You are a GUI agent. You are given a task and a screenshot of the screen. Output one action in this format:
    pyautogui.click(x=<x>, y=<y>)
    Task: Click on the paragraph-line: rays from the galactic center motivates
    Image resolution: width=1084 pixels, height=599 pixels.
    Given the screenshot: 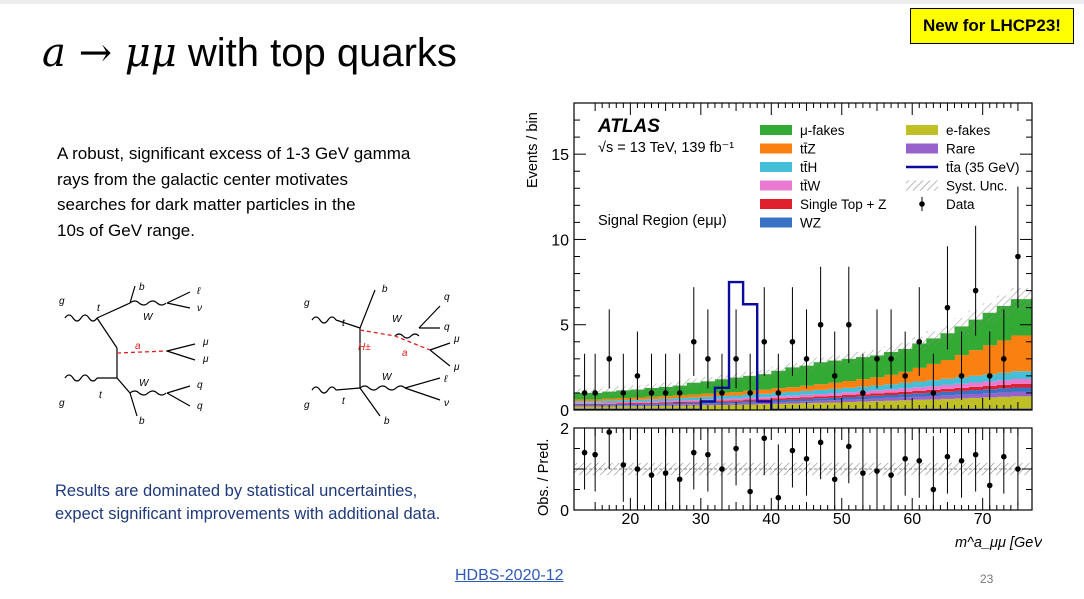 What is the action you would take?
    pyautogui.click(x=203, y=179)
    